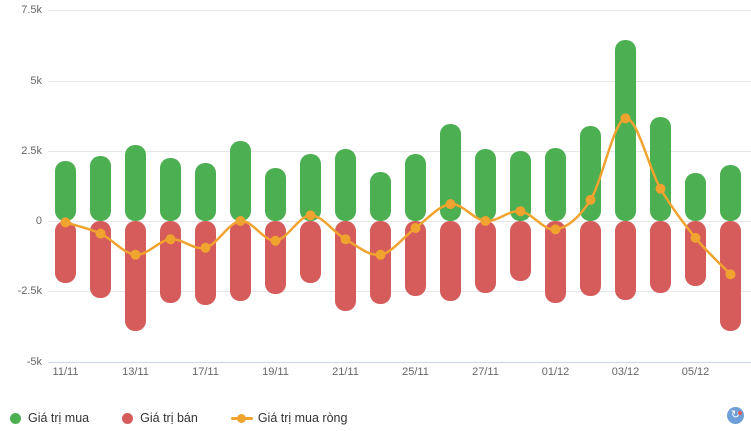 The image size is (751, 431). I want to click on x-axis-label: 21/11, so click(345, 372).